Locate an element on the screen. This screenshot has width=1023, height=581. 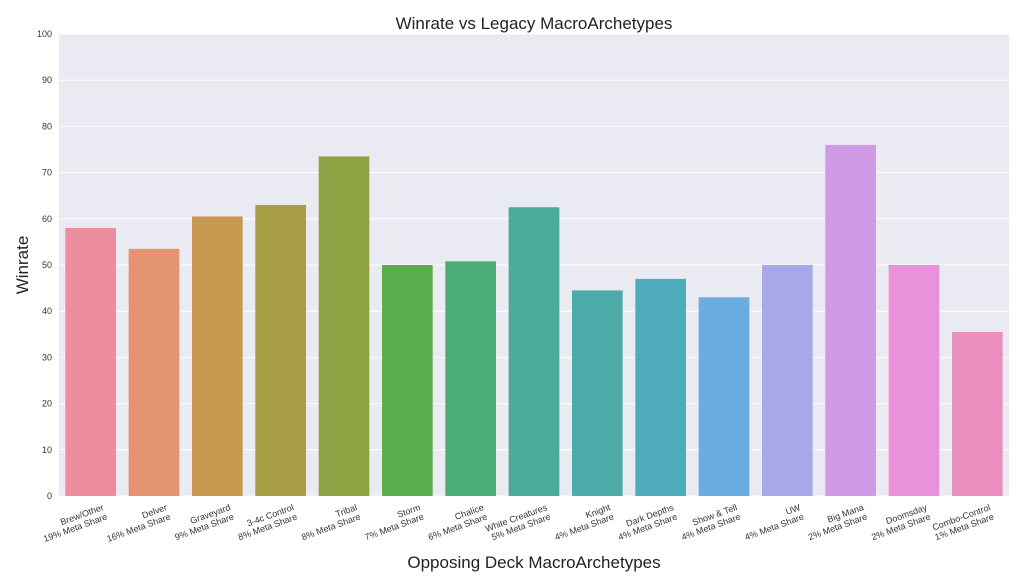
y-tick-label: 20 is located at coordinates (47, 404).